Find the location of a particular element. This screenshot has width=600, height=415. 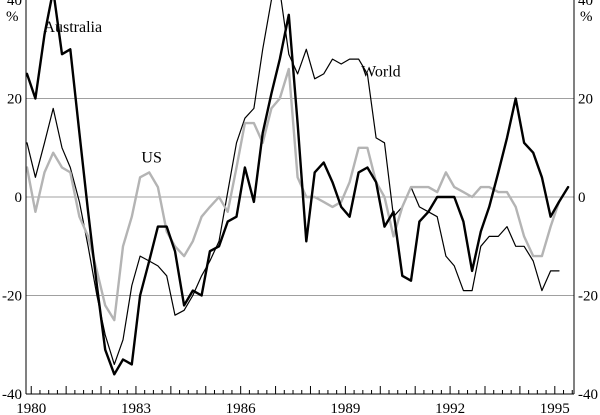

x-tick-label: 1980 is located at coordinates (31, 408).